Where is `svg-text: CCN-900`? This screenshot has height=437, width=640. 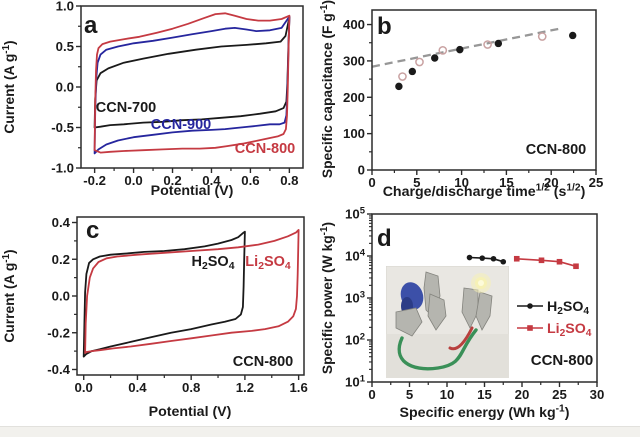
svg-text: CCN-900 is located at coordinates (181, 125).